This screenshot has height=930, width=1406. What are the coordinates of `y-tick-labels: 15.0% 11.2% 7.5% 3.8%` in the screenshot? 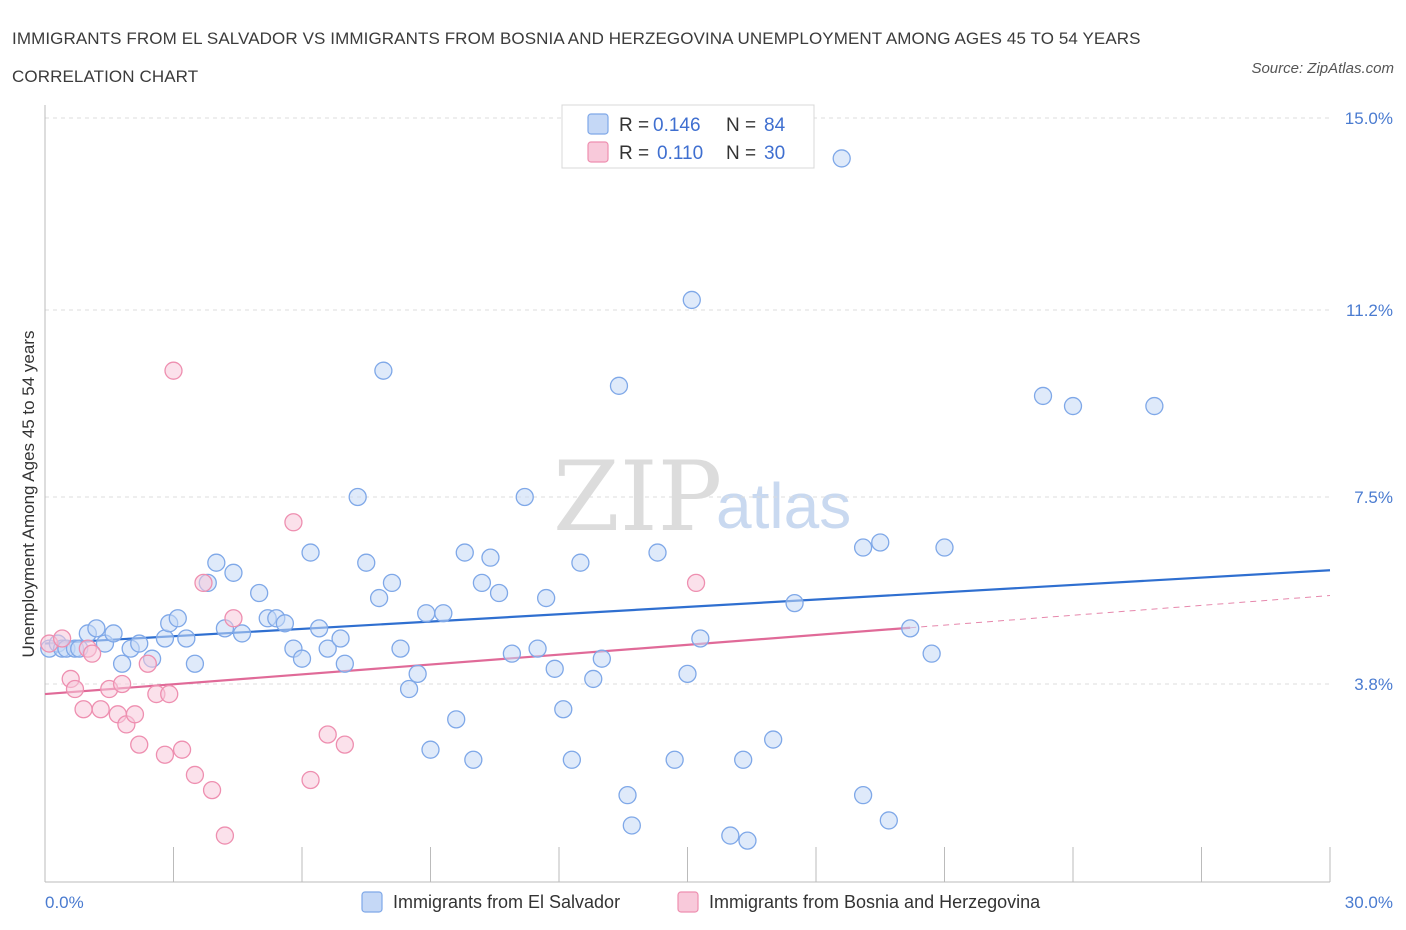 It's located at (1369, 401).